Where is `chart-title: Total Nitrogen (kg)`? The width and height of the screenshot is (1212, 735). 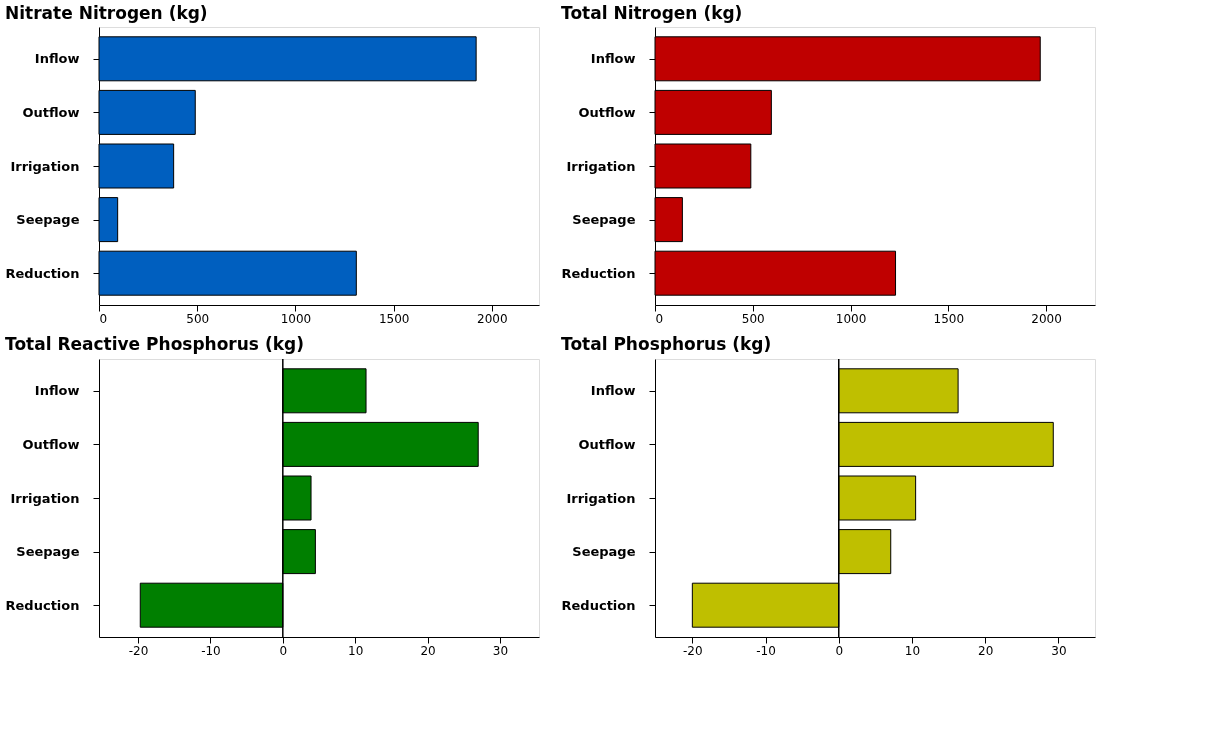
chart-title: Total Nitrogen (kg) is located at coordinates (652, 13).